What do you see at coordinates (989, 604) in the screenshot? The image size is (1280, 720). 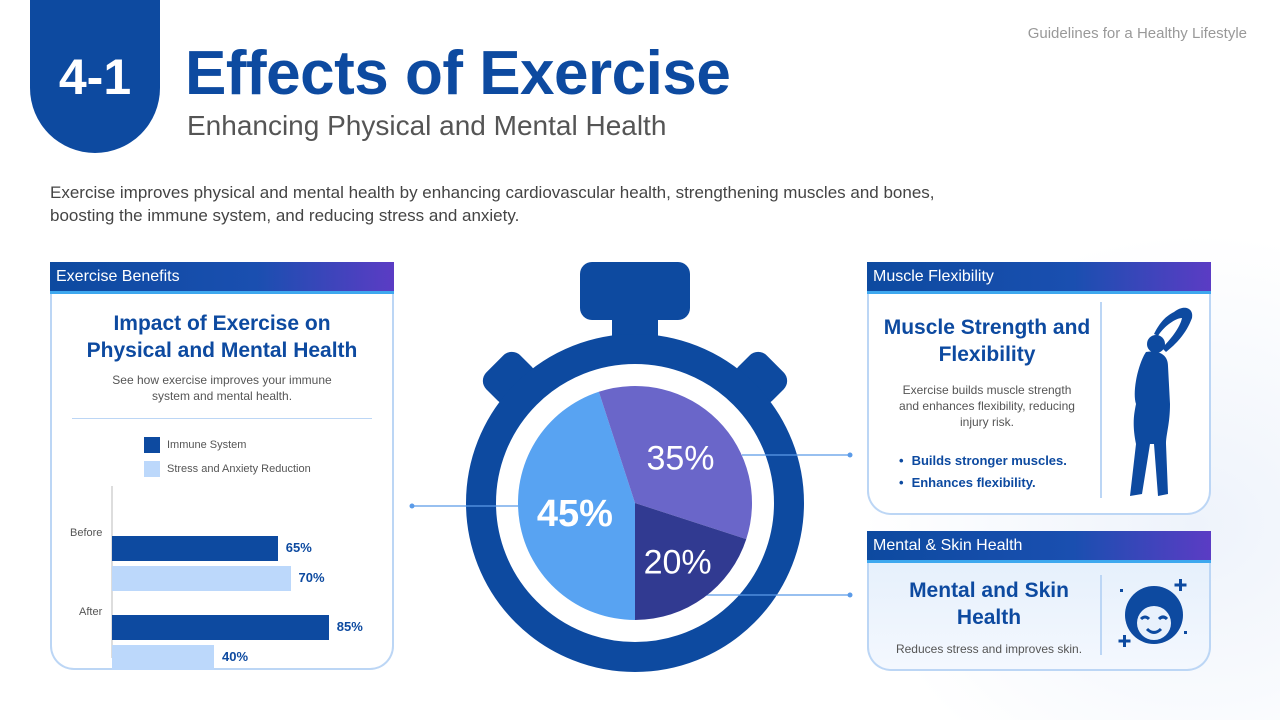 I see `card-title: Mental and Skin Health` at bounding box center [989, 604].